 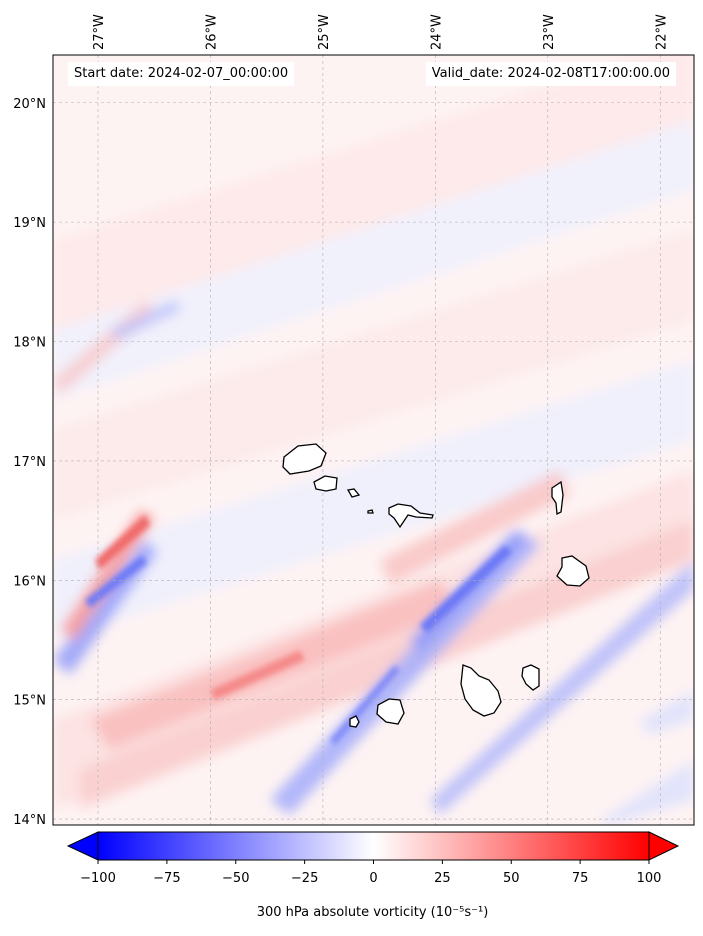 What do you see at coordinates (436, 32) in the screenshot?
I see `longitude-label: 24°W` at bounding box center [436, 32].